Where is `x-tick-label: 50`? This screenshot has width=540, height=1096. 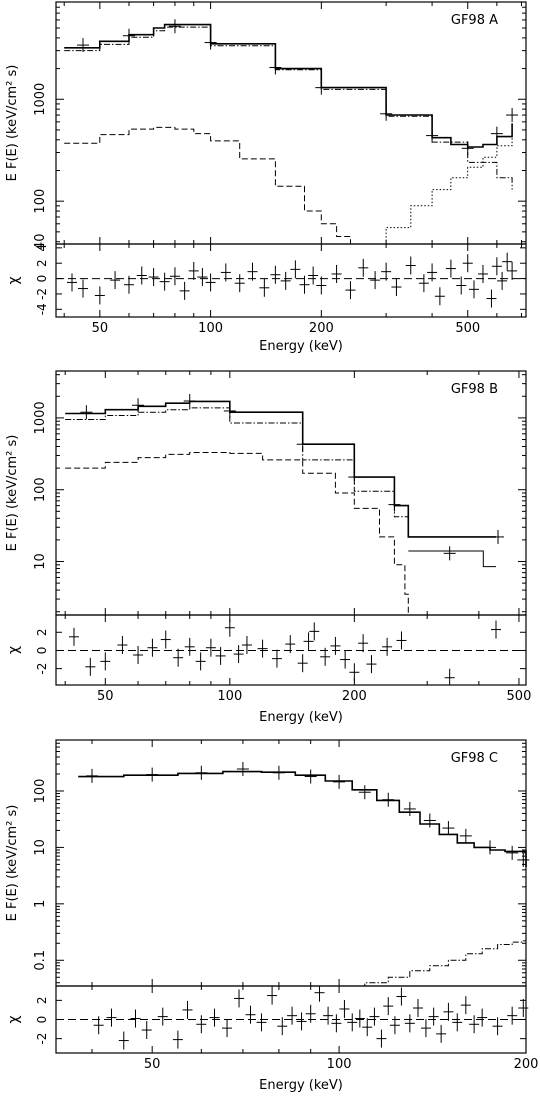 x-tick-label: 50 is located at coordinates (105, 696).